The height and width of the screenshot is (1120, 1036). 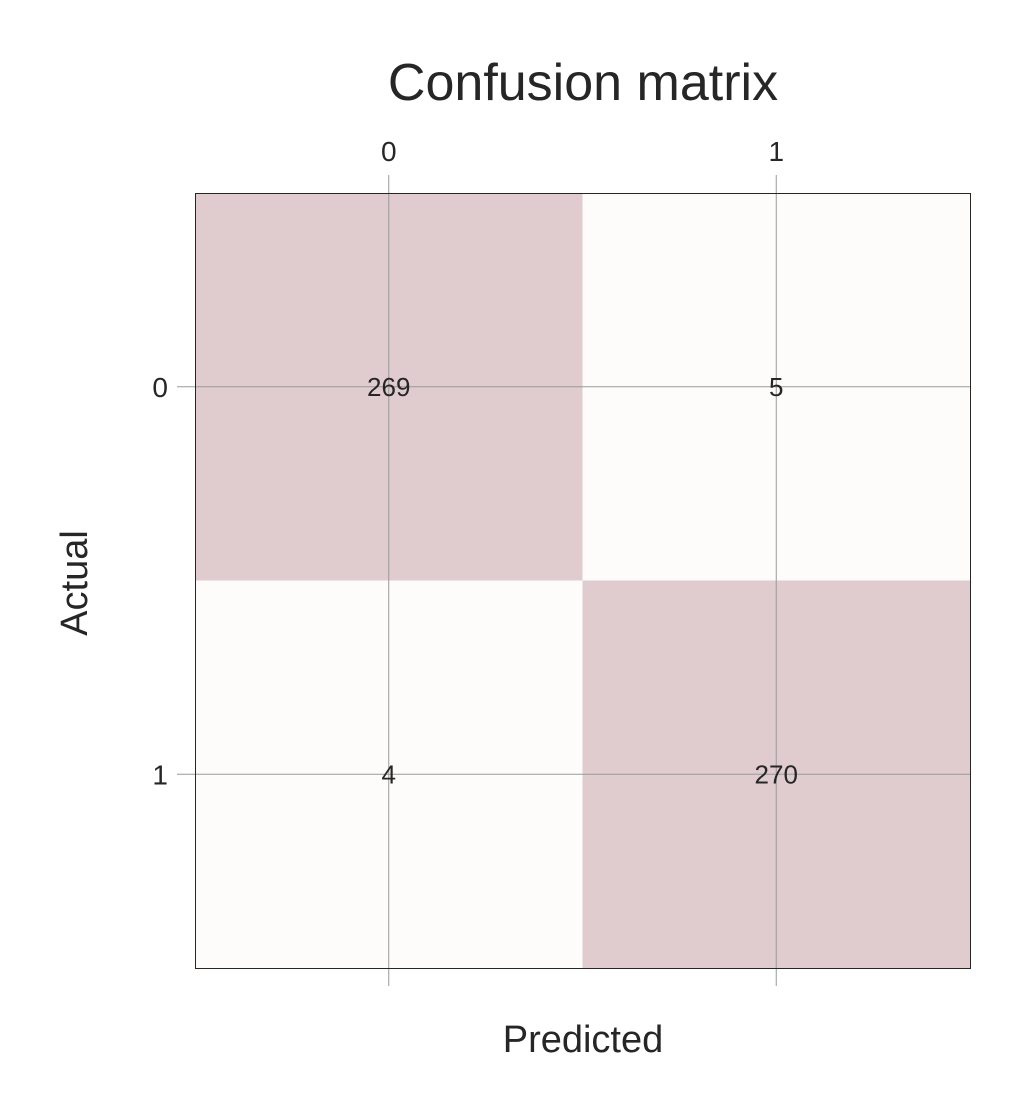 I want to click on y-tick-label: 0, so click(x=160, y=387).